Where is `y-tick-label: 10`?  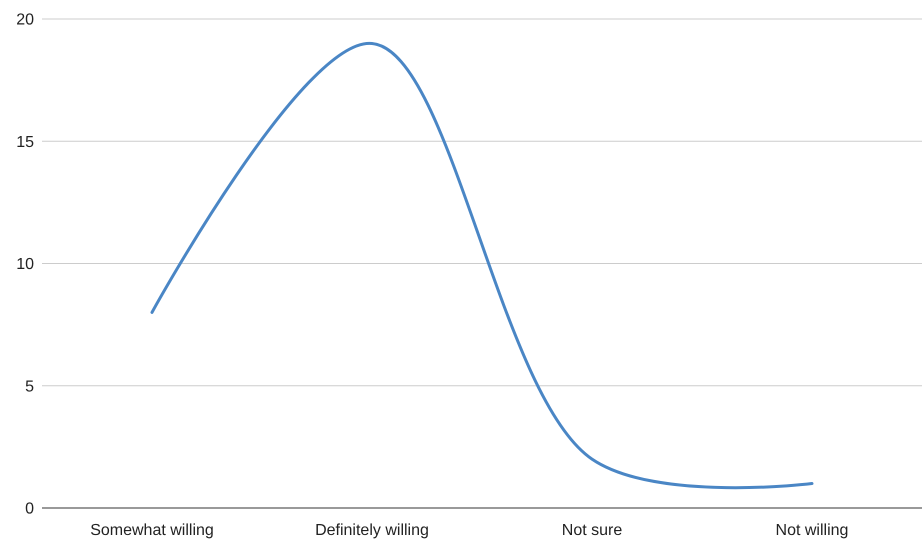 y-tick-label: 10 is located at coordinates (25, 265).